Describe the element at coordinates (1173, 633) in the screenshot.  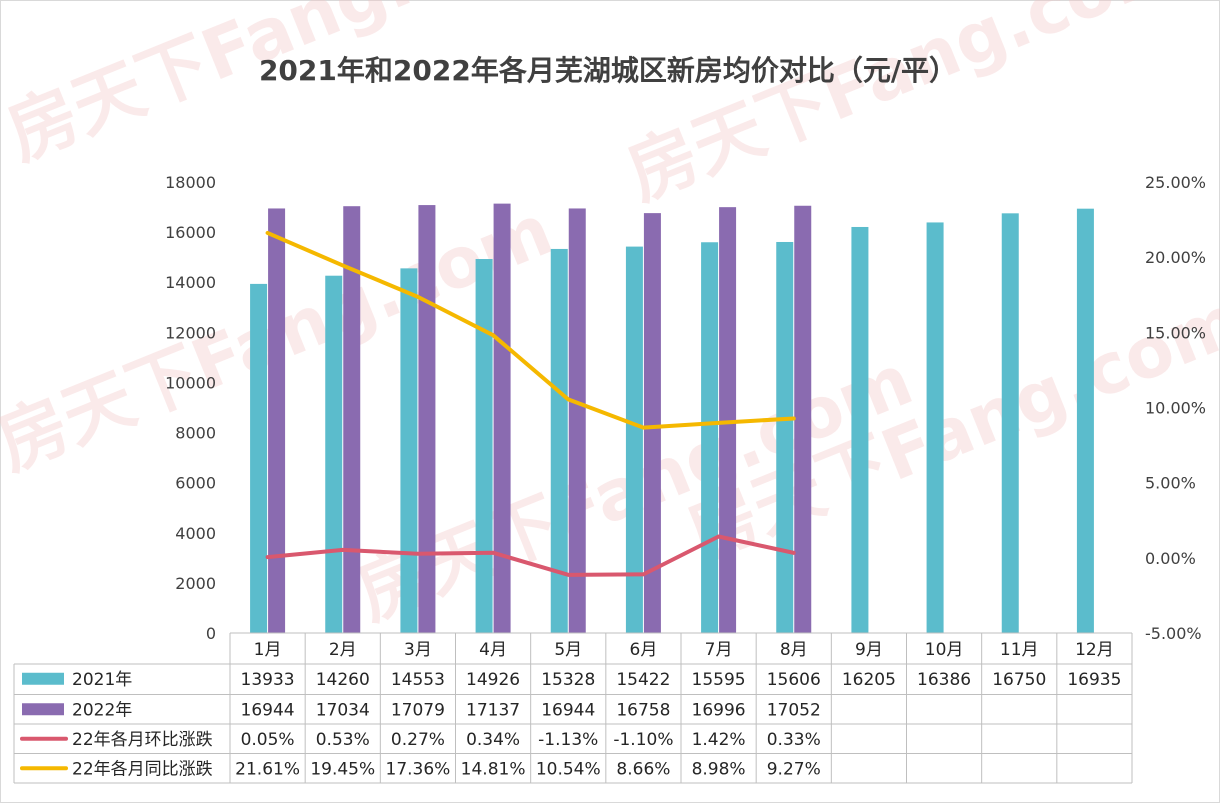
I see `y-right-tick-label: -5.00%` at that location.